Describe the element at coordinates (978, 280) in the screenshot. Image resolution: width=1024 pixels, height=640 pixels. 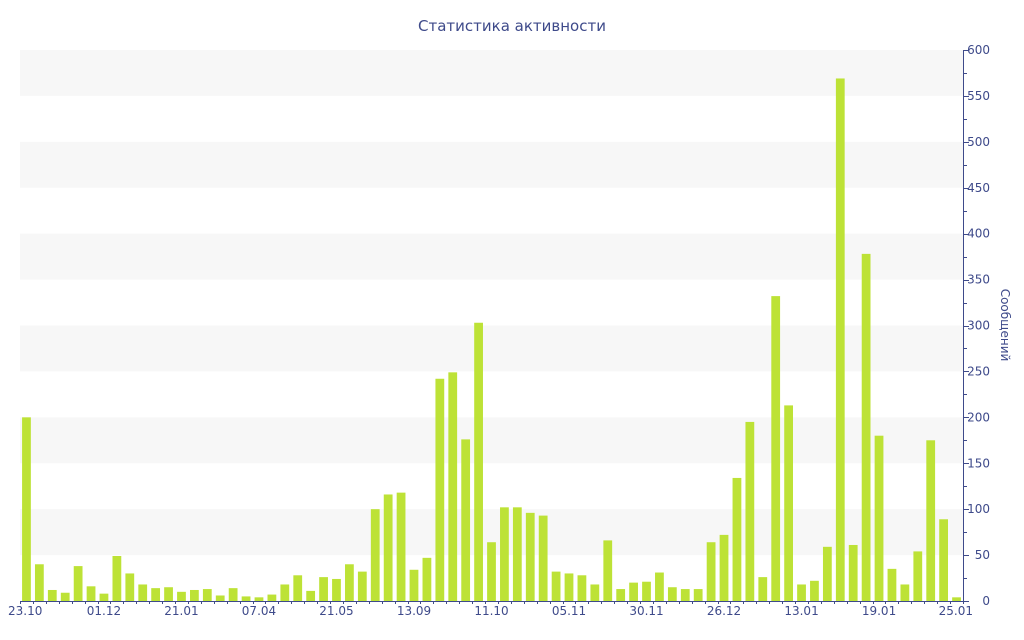
I see `y-tick-label: 350` at that location.